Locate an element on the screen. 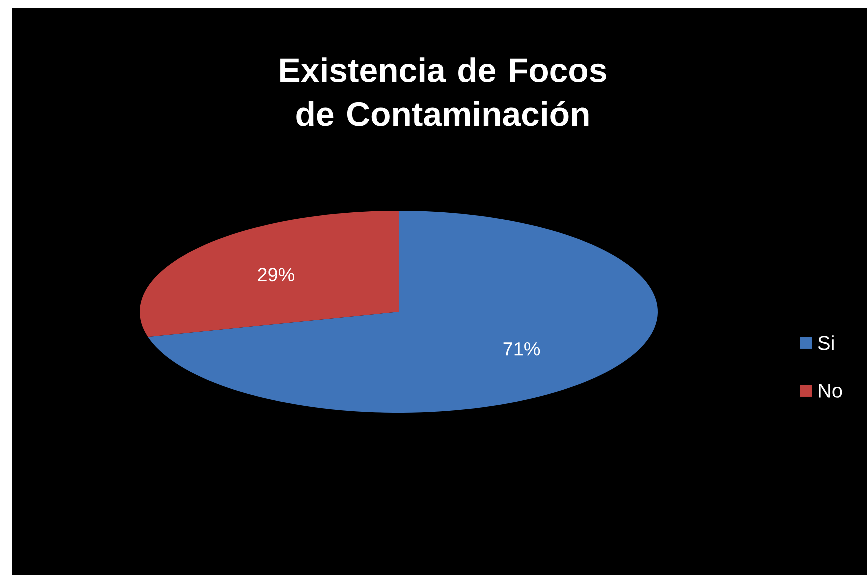  data-label: 71% is located at coordinates (522, 349).